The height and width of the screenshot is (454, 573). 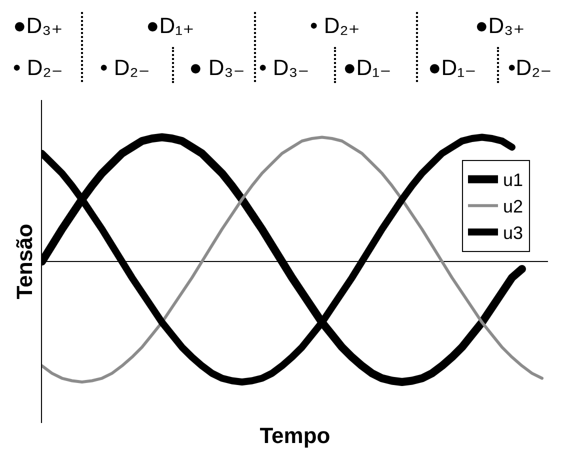 I want to click on text: •D₂₋, so click(x=530, y=67).